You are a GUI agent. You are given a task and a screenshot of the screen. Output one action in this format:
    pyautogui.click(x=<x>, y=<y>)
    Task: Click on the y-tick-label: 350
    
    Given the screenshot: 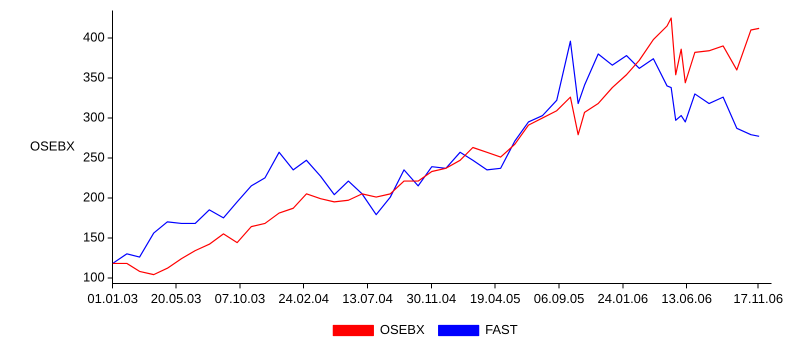 What is the action you would take?
    pyautogui.click(x=93, y=77)
    